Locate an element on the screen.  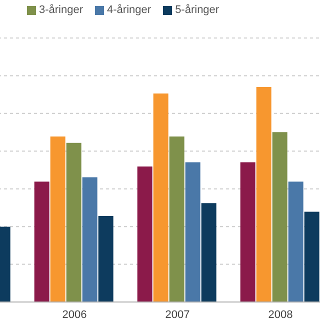
legend-label: 4-åringer is located at coordinates (129, 10).